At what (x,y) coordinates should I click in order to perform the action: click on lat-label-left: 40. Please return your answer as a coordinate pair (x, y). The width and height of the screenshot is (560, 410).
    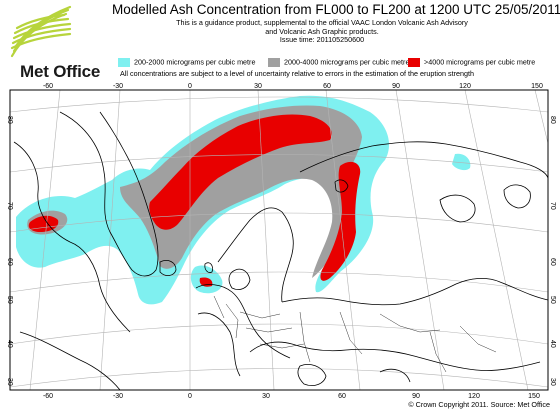
    Looking at the image, I should click on (9, 344).